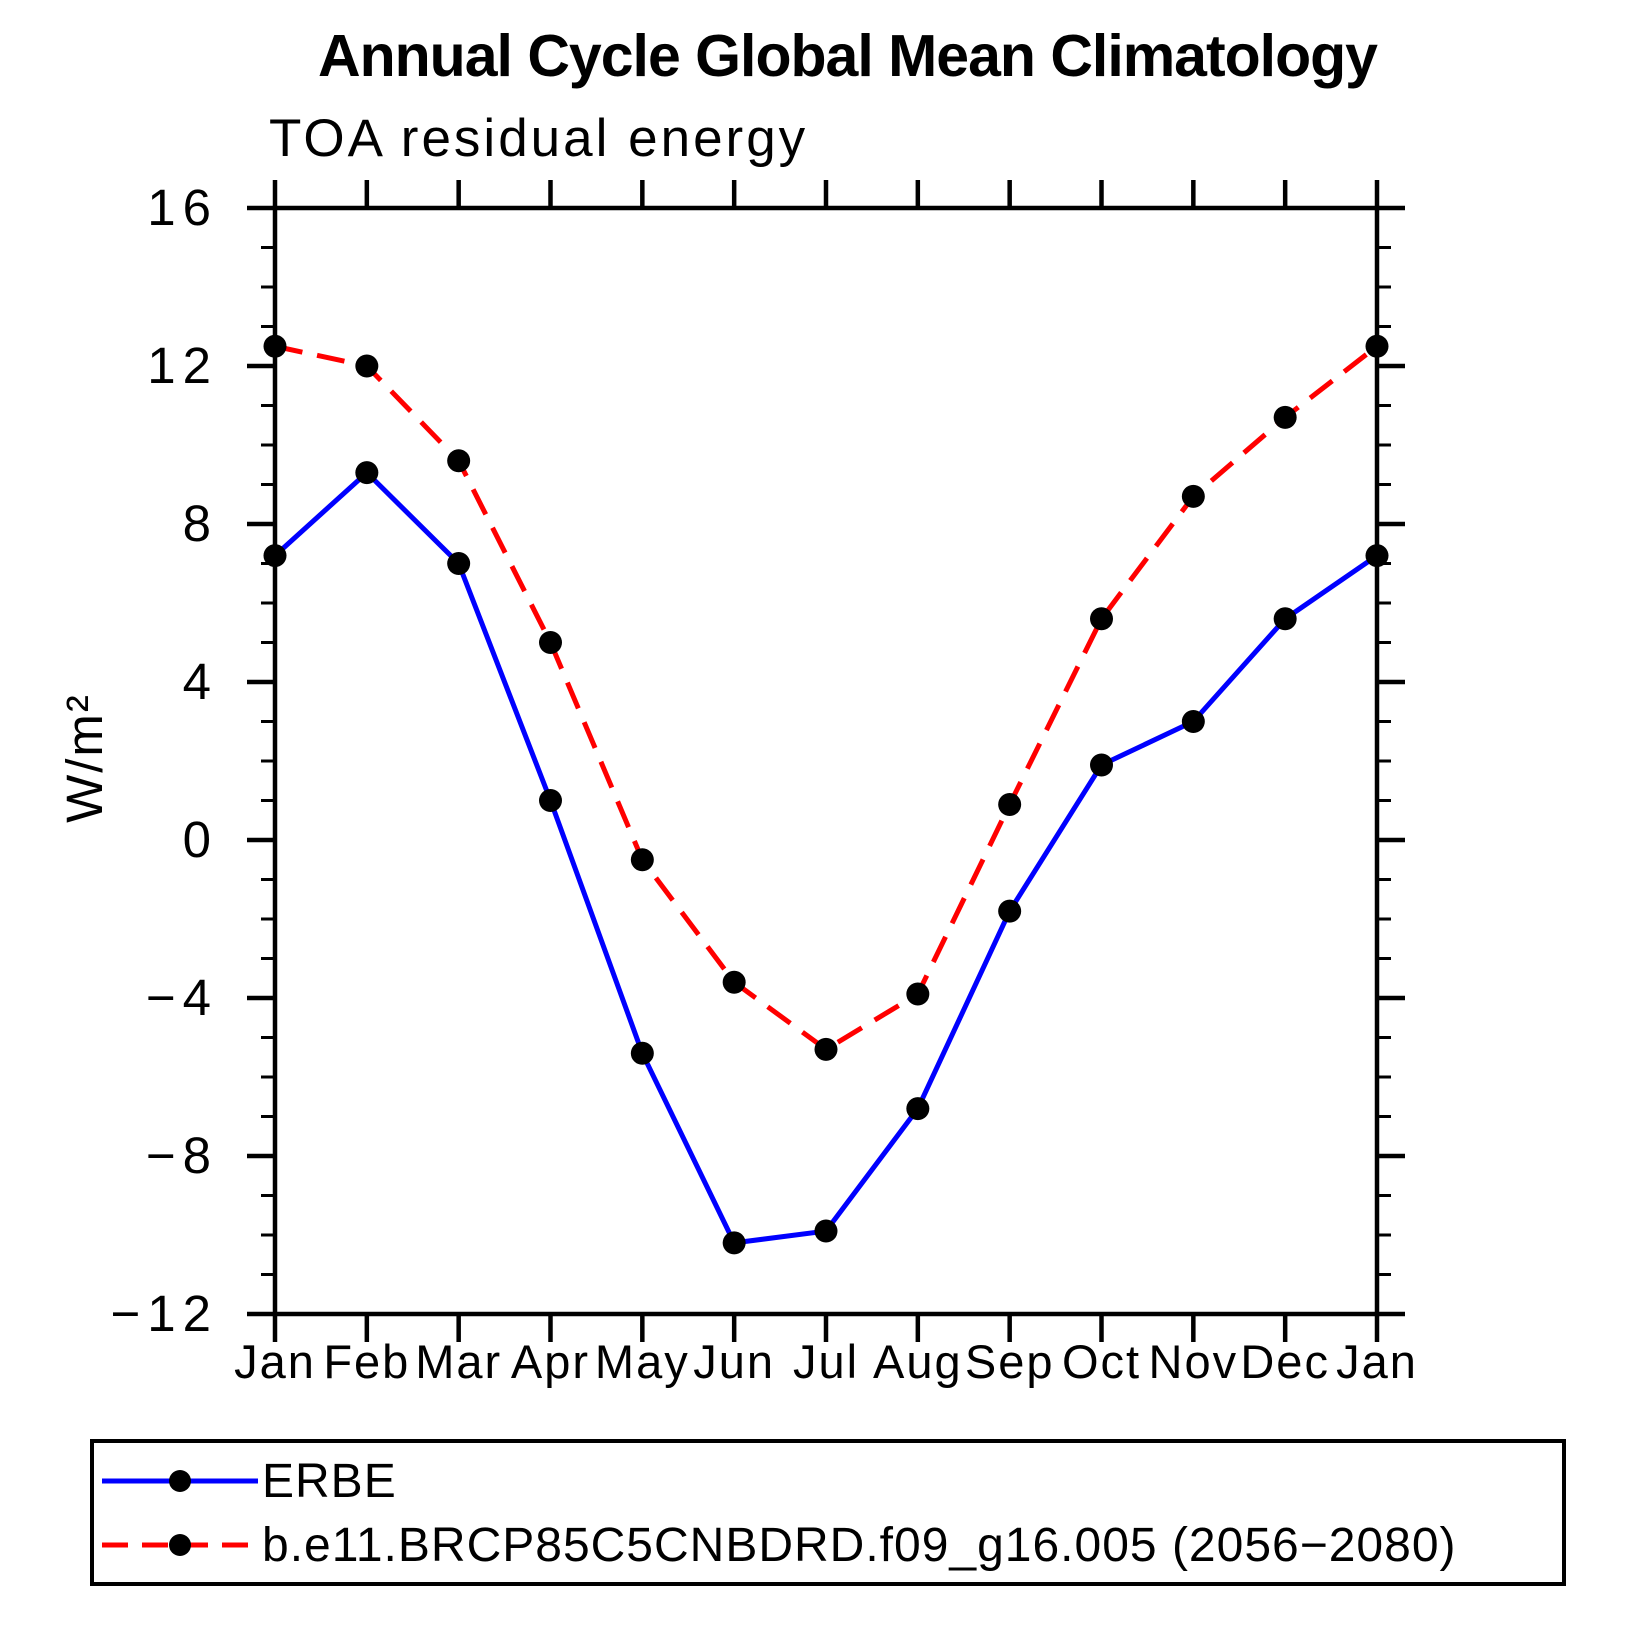  I want to click on x-tick-label: Nov, so click(1194, 1361).